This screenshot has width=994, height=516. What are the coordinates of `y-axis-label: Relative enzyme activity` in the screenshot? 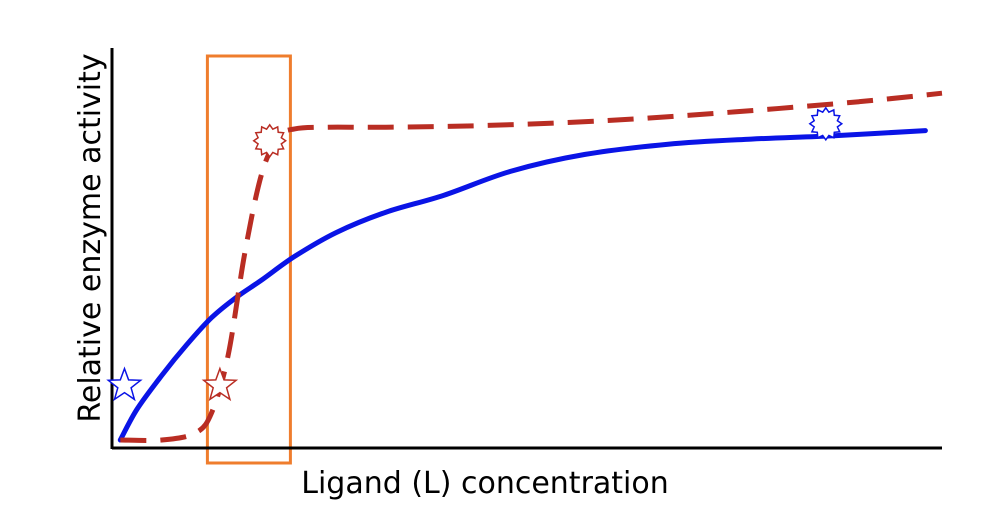 It's located at (90, 237).